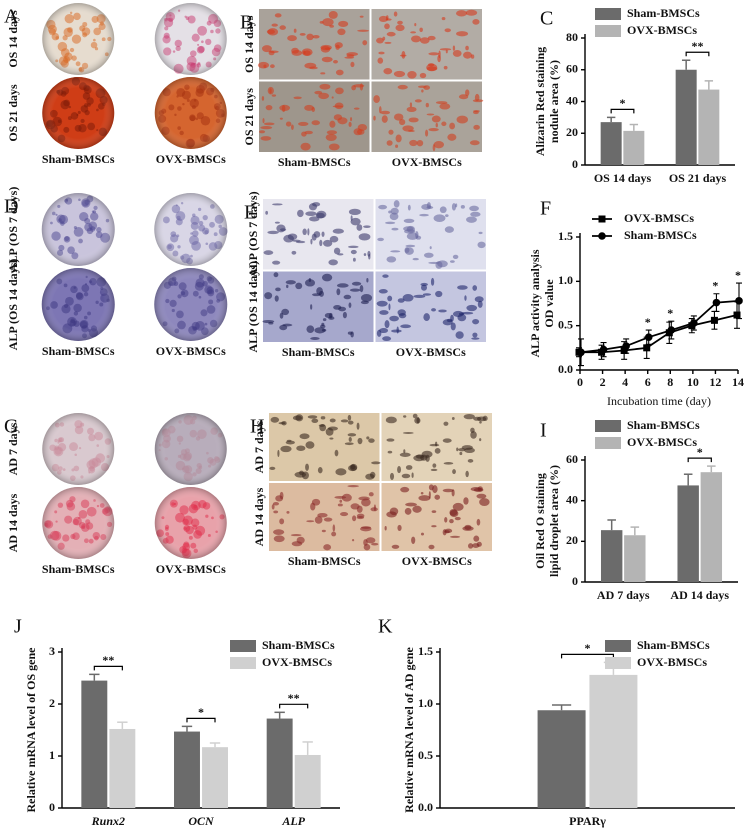  I want to click on x-tick-label: 0, so click(580, 382).